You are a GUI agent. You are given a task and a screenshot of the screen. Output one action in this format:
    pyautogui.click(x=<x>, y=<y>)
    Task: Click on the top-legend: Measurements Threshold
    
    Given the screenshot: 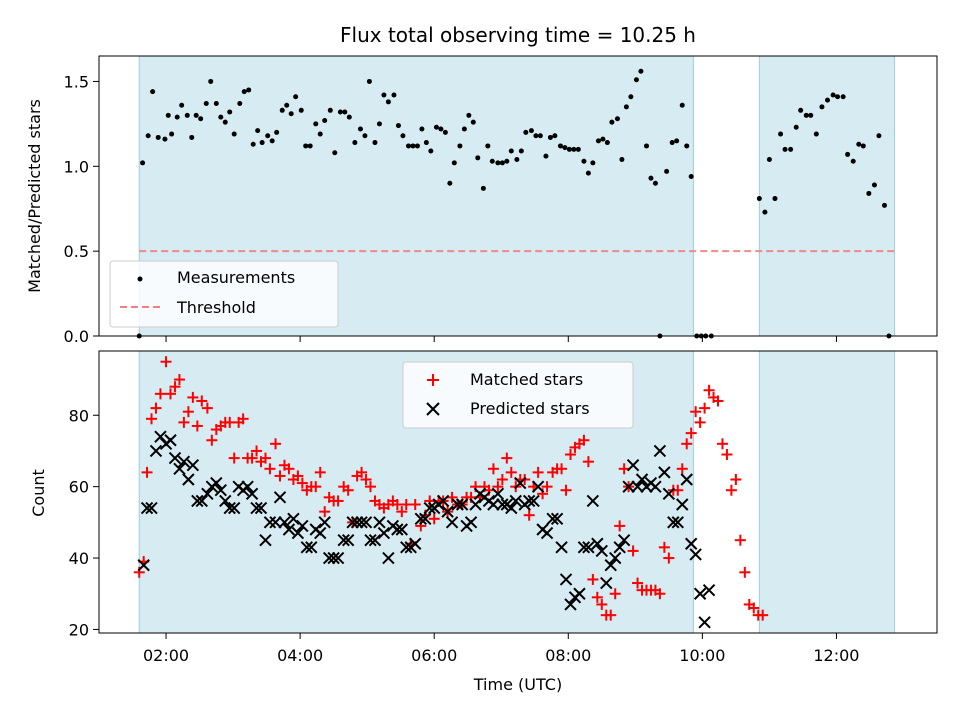 What is the action you would take?
    pyautogui.click(x=224, y=294)
    